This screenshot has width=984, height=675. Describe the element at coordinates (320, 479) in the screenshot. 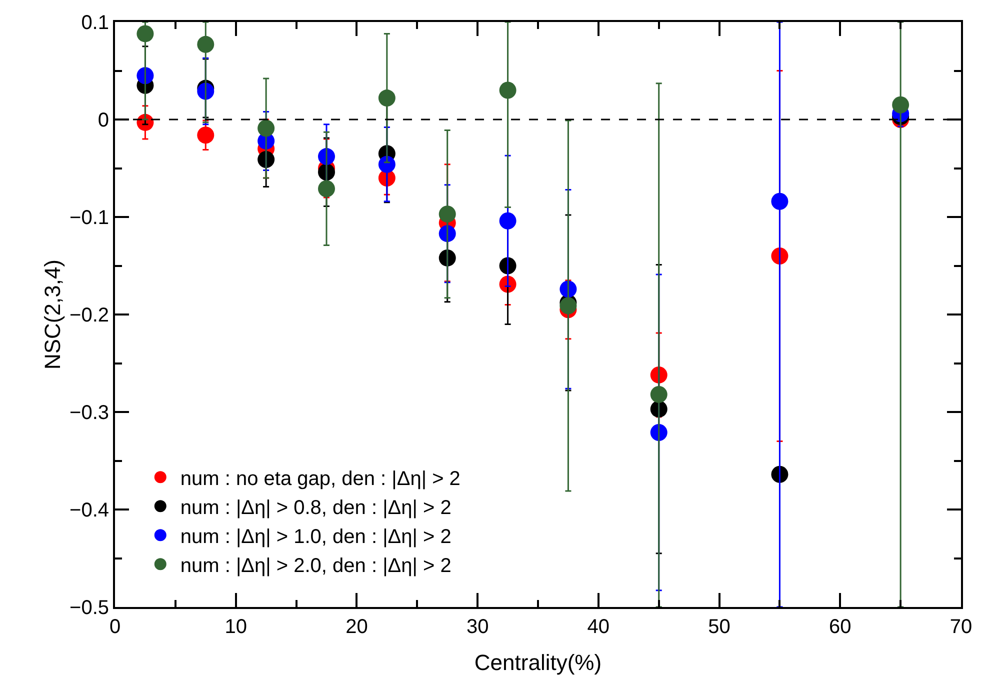

I see `legend-label: num : no eta gap, den : |Δη| > 2` at that location.